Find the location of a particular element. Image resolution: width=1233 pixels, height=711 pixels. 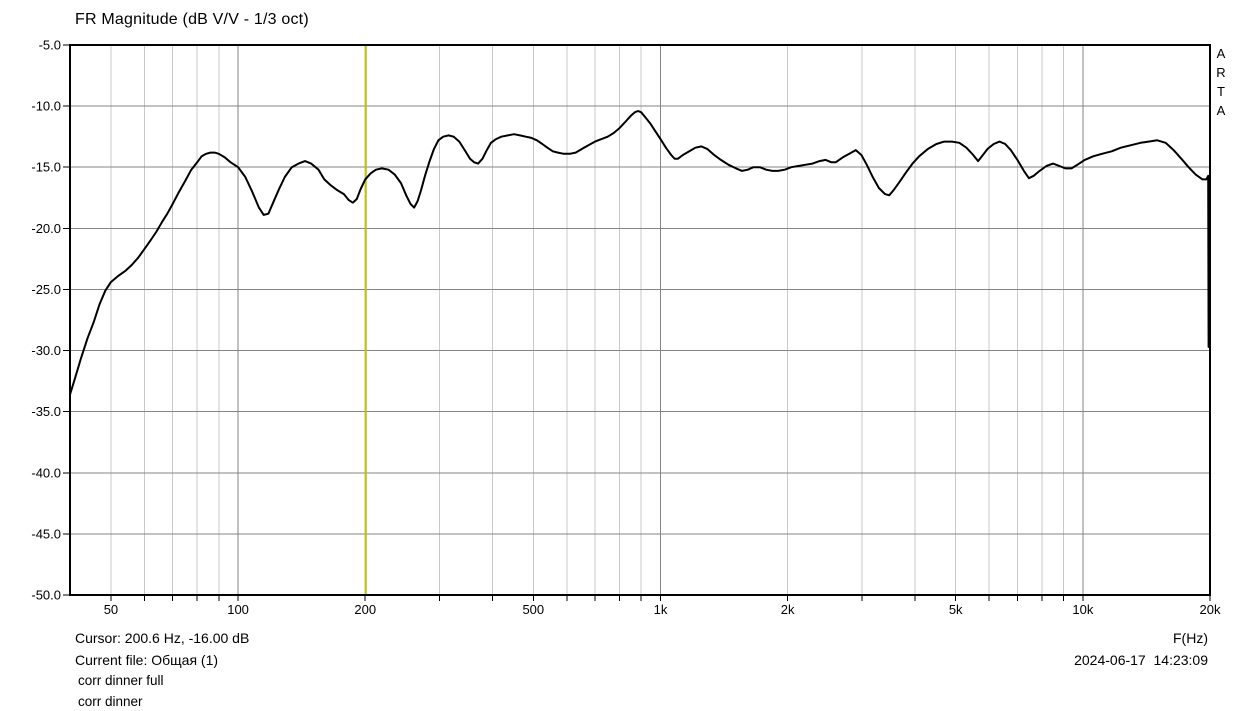

y-axis-tick-label: -15.0 is located at coordinates (46, 167).